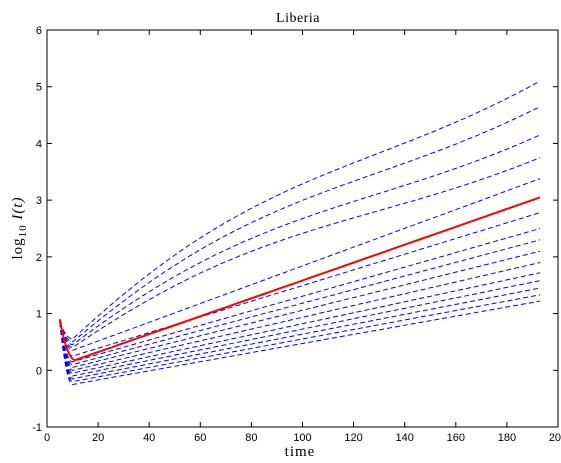 Image resolution: width=561 pixels, height=463 pixels. What do you see at coordinates (300, 452) in the screenshot?
I see `x-axis-label: time` at bounding box center [300, 452].